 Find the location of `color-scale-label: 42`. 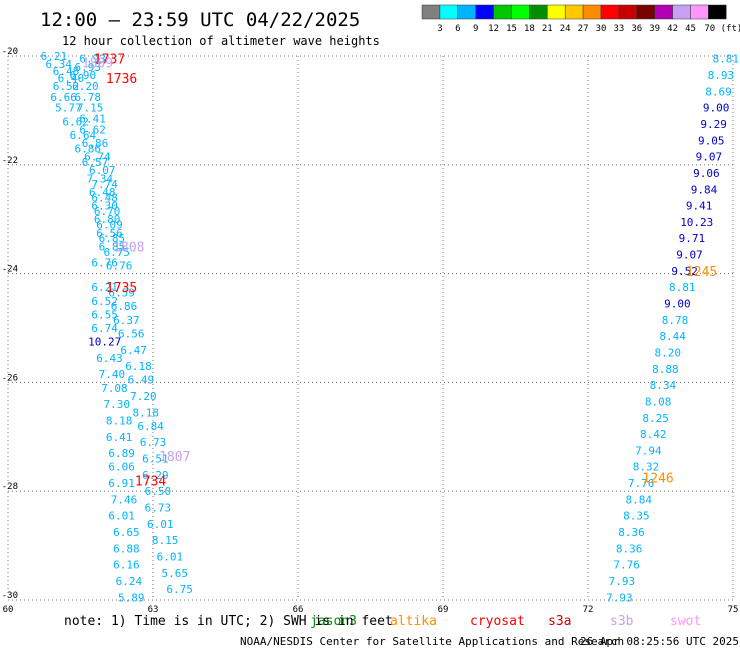

color-scale-label: 42 is located at coordinates (672, 29).